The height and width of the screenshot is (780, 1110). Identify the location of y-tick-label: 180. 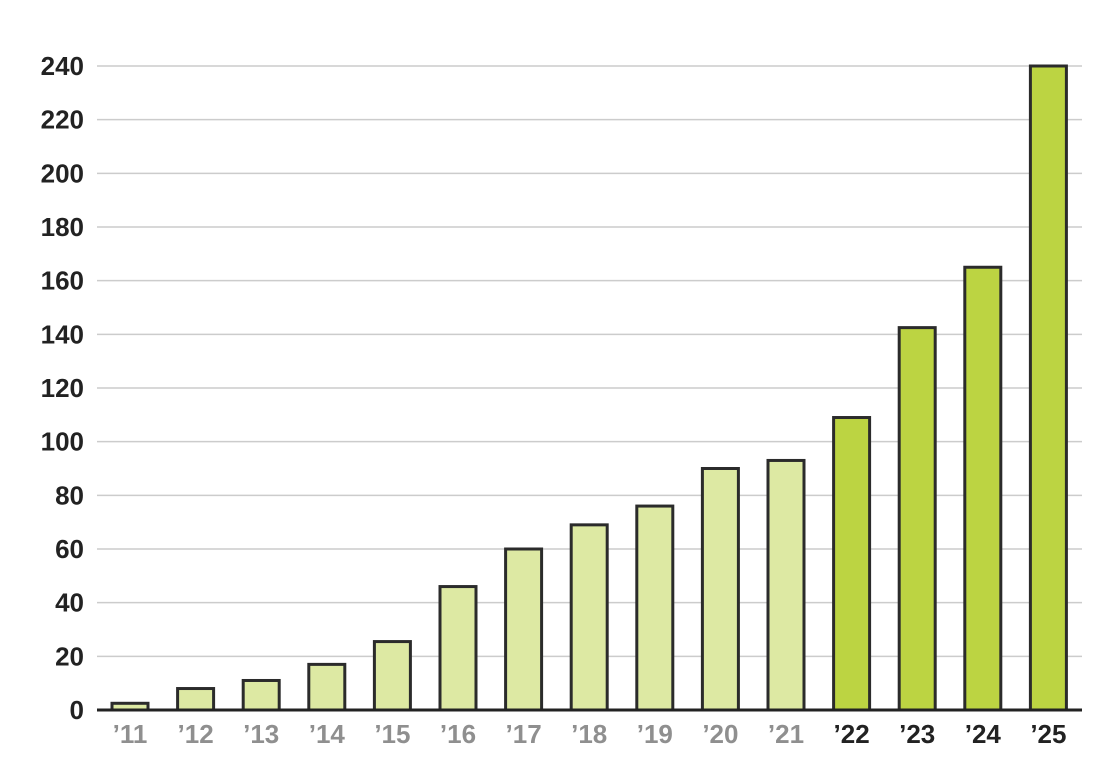
(62, 227).